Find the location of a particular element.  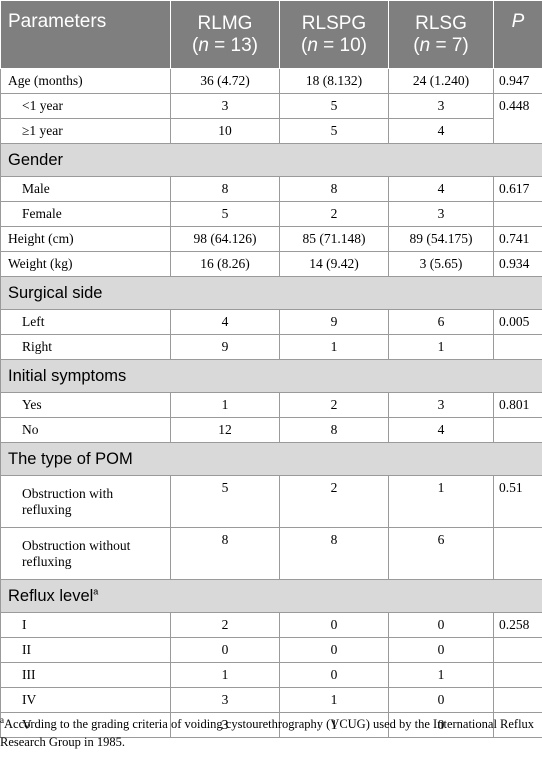

table-row-no: No 12 8 4 is located at coordinates (271, 430).